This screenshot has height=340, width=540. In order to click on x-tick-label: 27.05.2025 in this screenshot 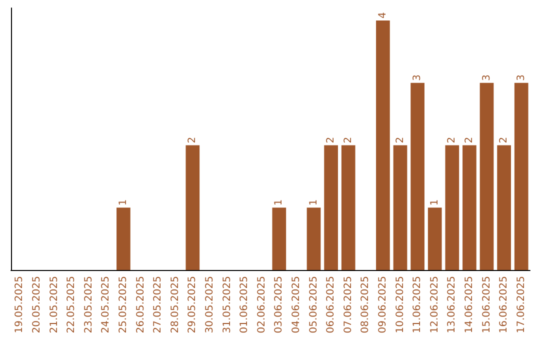, I will do `click(158, 305)`.